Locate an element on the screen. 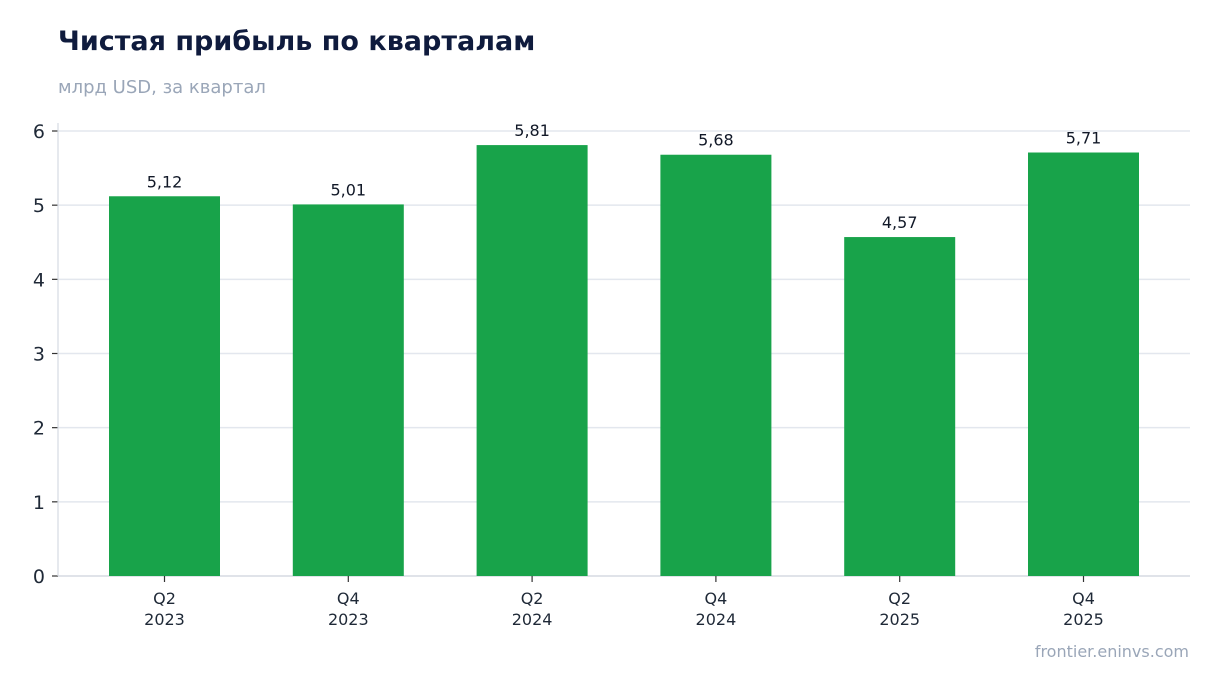 The height and width of the screenshot is (693, 1220). y-tick-label: 5 is located at coordinates (39, 206).